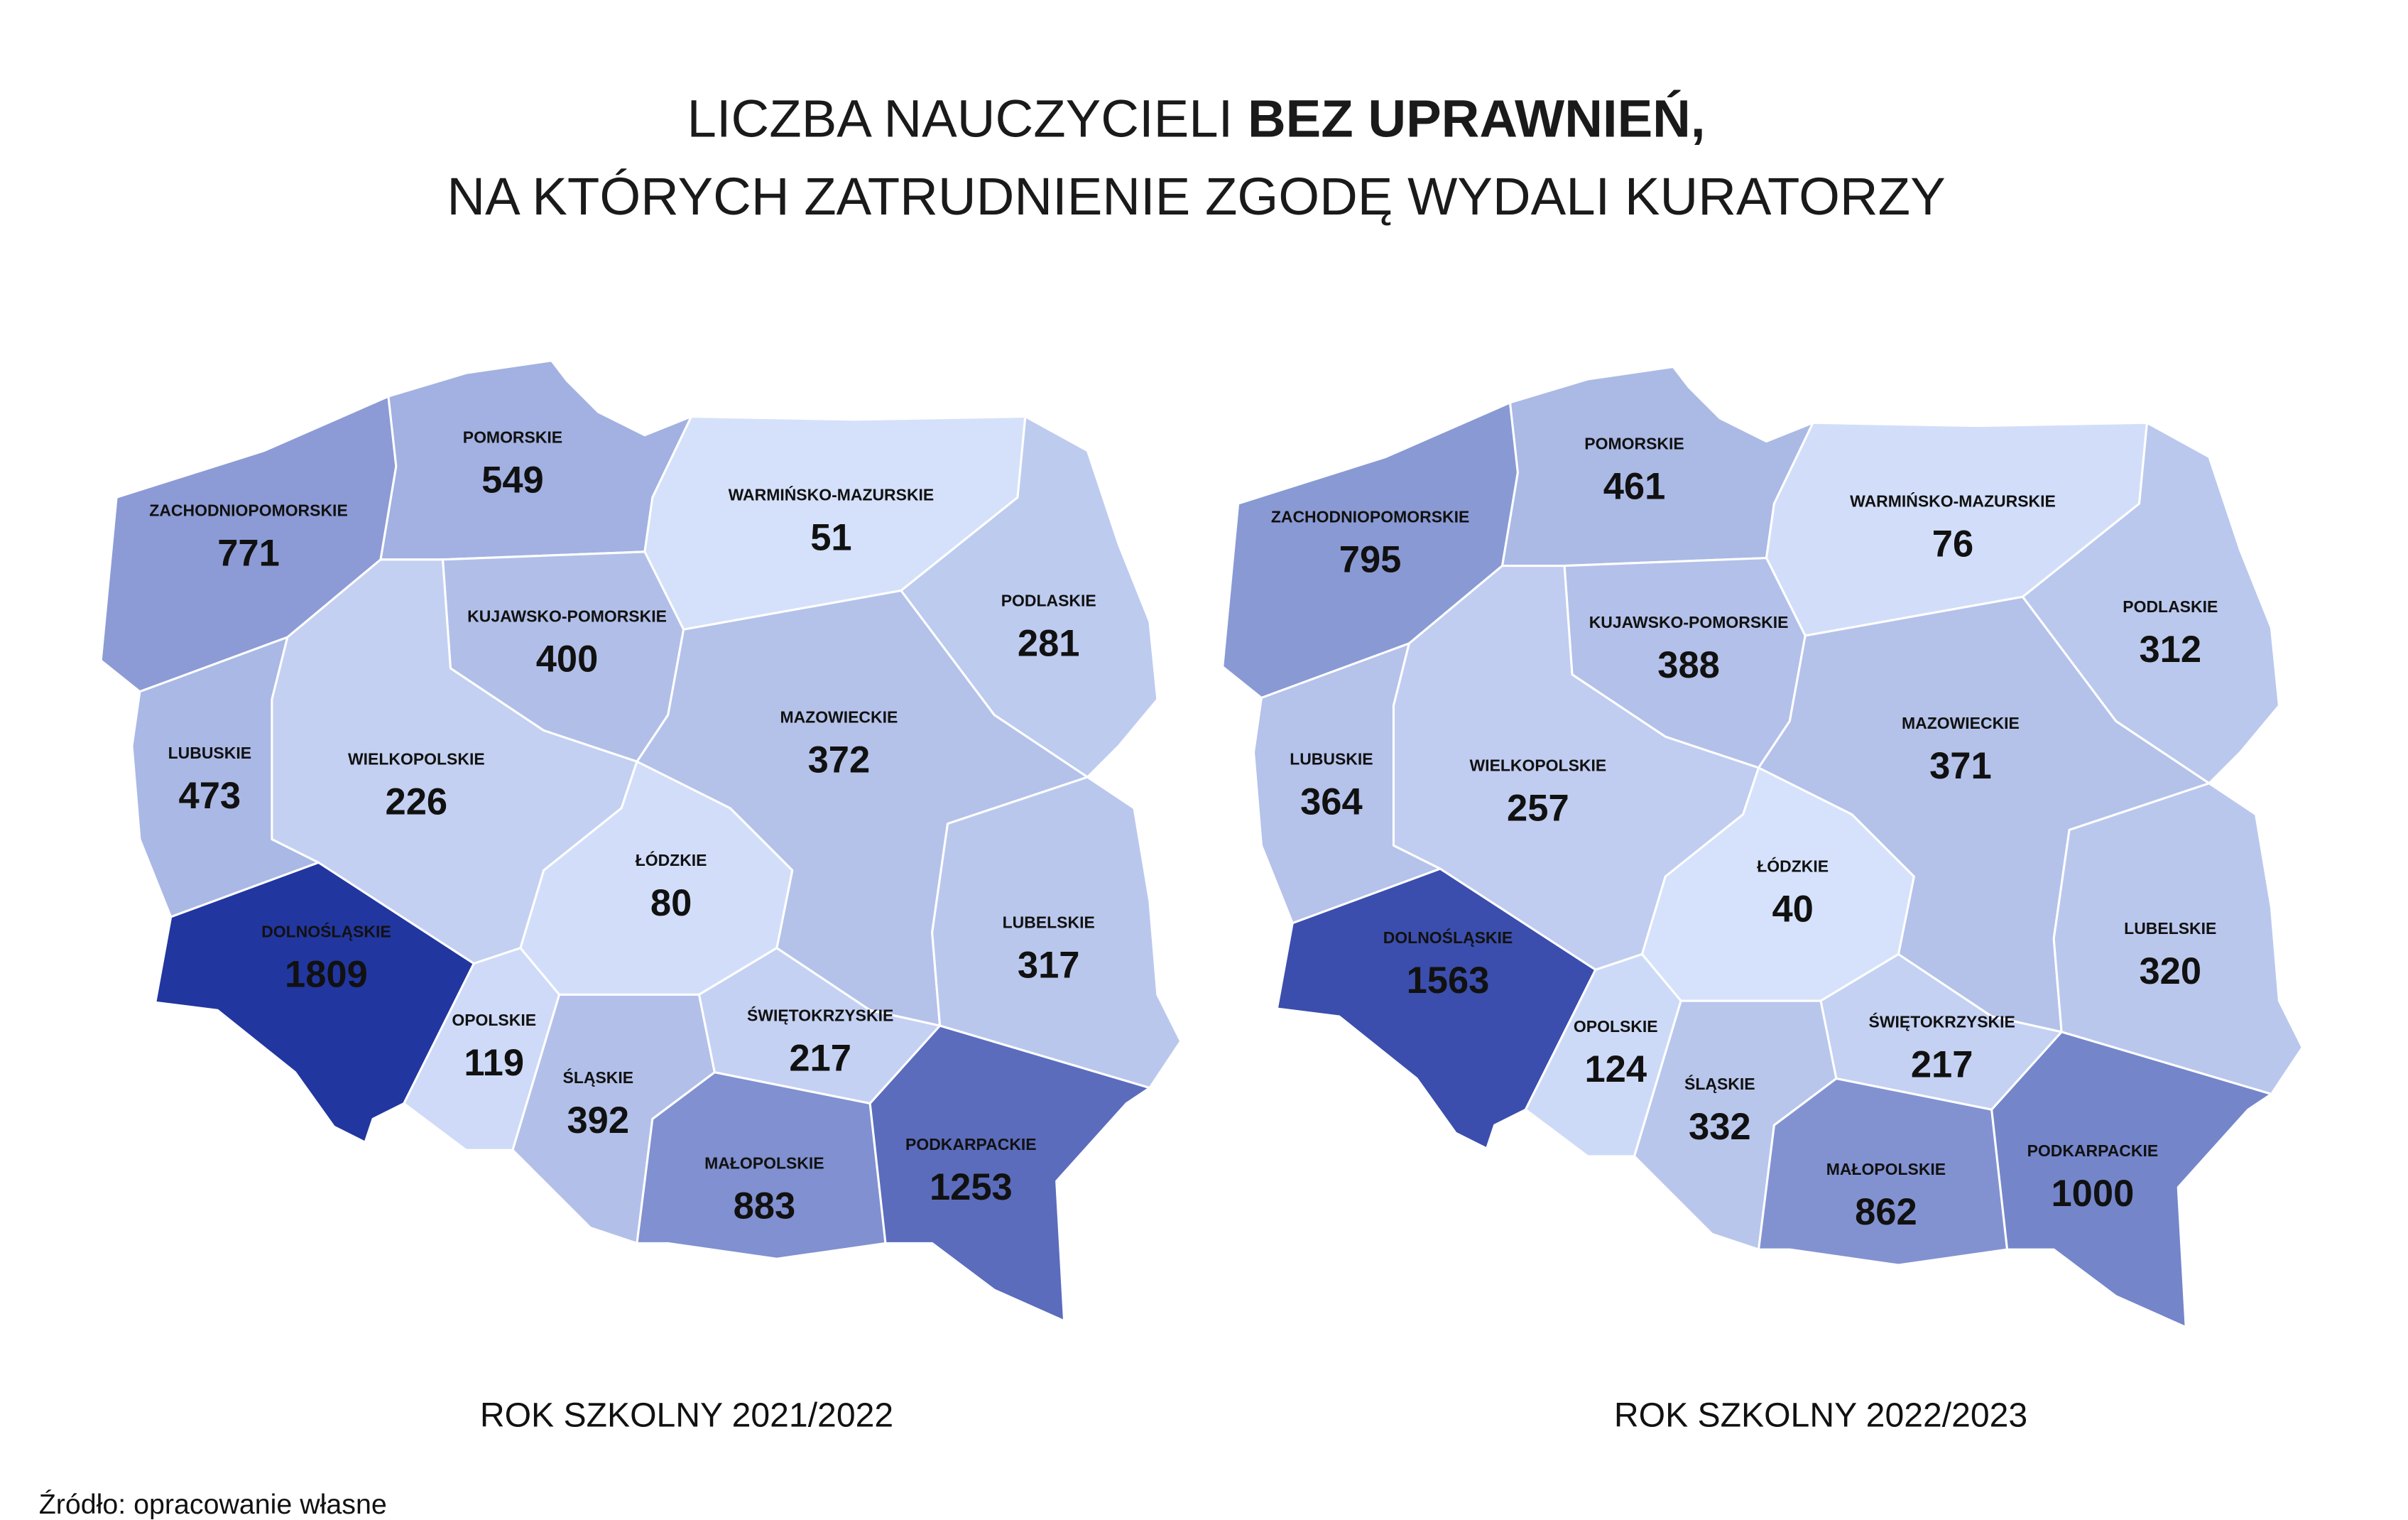  I want to click on region-value: 1000, so click(2092, 1194).